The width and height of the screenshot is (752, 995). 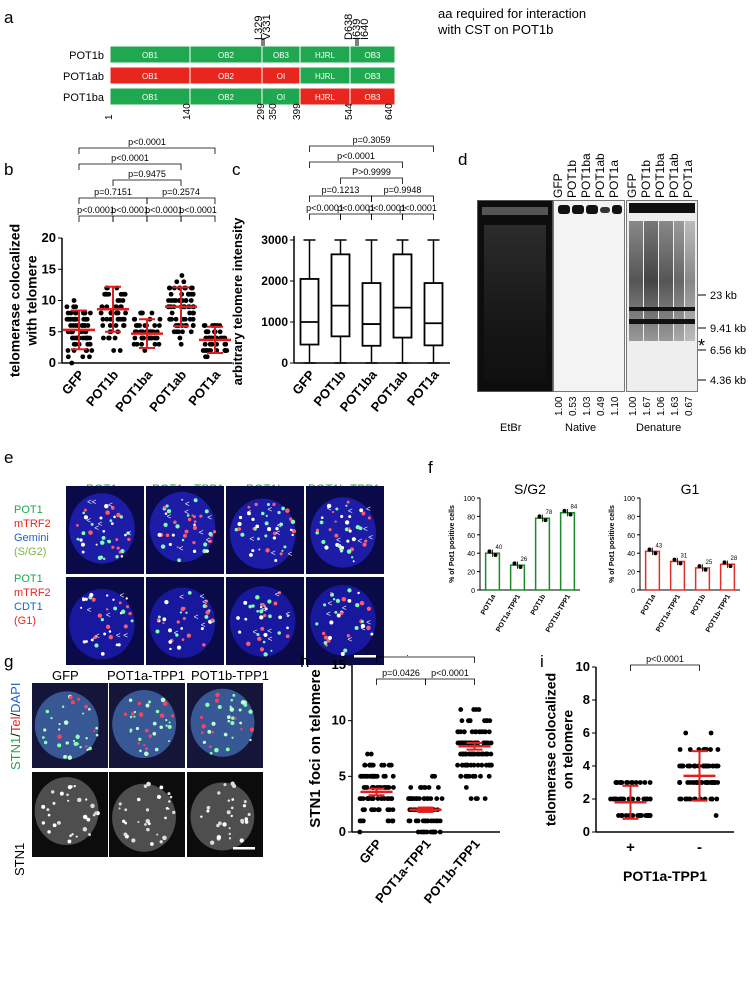 I want to click on row1-label-phase: (S/G2), so click(x=30, y=552).